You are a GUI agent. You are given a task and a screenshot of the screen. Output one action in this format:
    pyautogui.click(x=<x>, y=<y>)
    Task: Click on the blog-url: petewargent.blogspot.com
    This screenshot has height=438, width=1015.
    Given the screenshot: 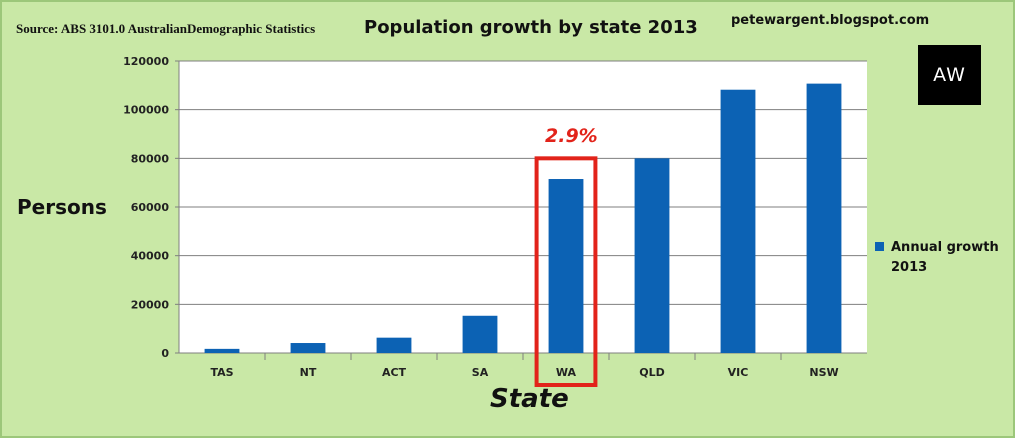 What is the action you would take?
    pyautogui.click(x=830, y=20)
    